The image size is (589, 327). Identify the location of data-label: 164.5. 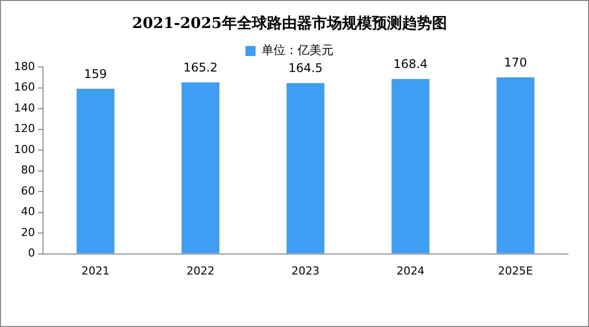
(305, 68).